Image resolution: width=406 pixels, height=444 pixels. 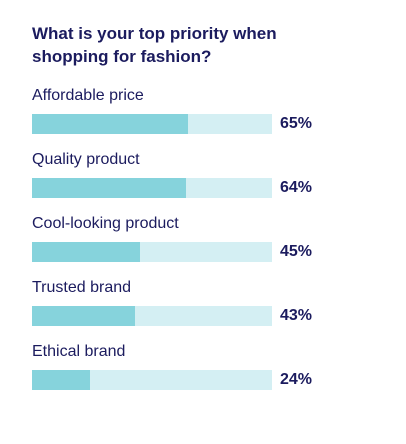 What do you see at coordinates (79, 351) in the screenshot?
I see `category-label: Ethical brand` at bounding box center [79, 351].